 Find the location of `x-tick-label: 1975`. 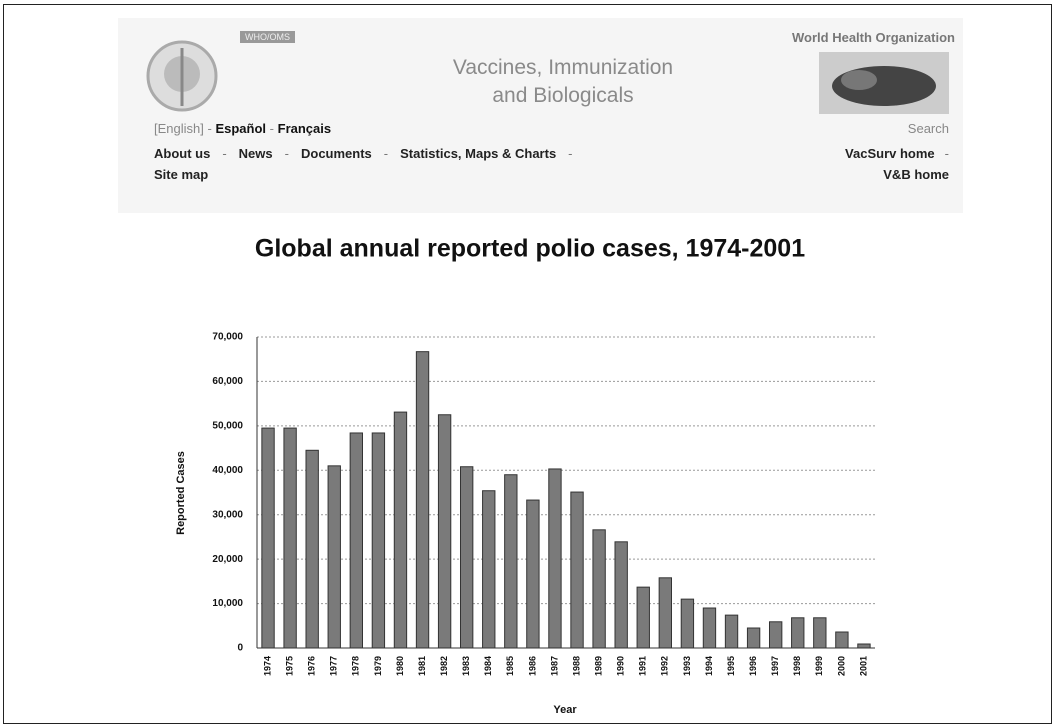

x-tick-label: 1975 is located at coordinates (289, 666).